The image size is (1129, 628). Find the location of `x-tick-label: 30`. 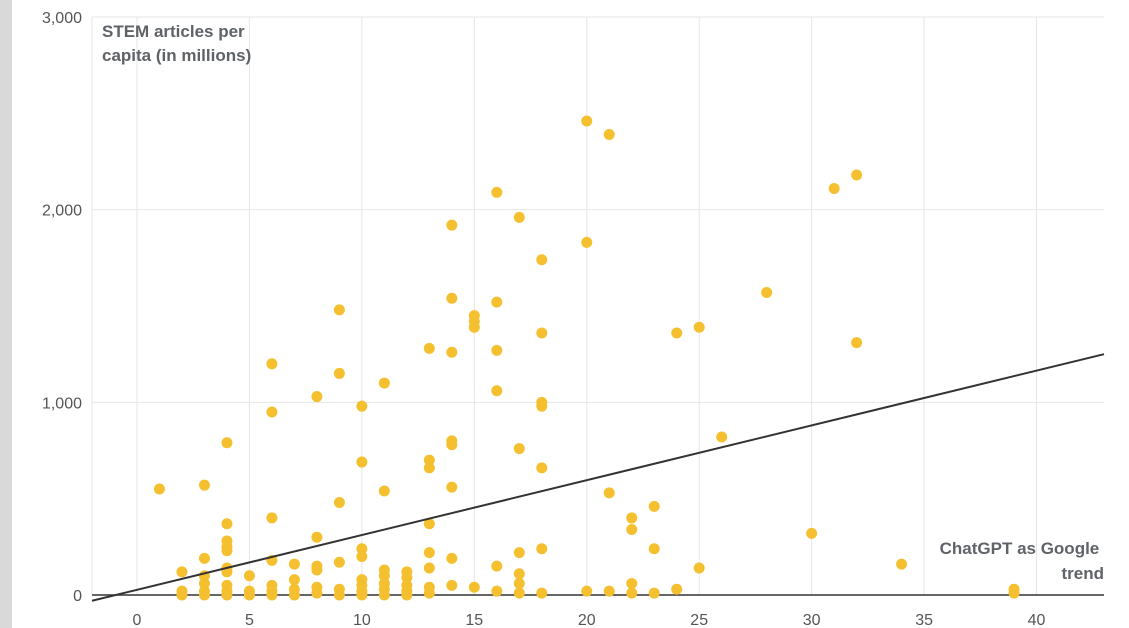

x-tick-label: 30 is located at coordinates (812, 620).